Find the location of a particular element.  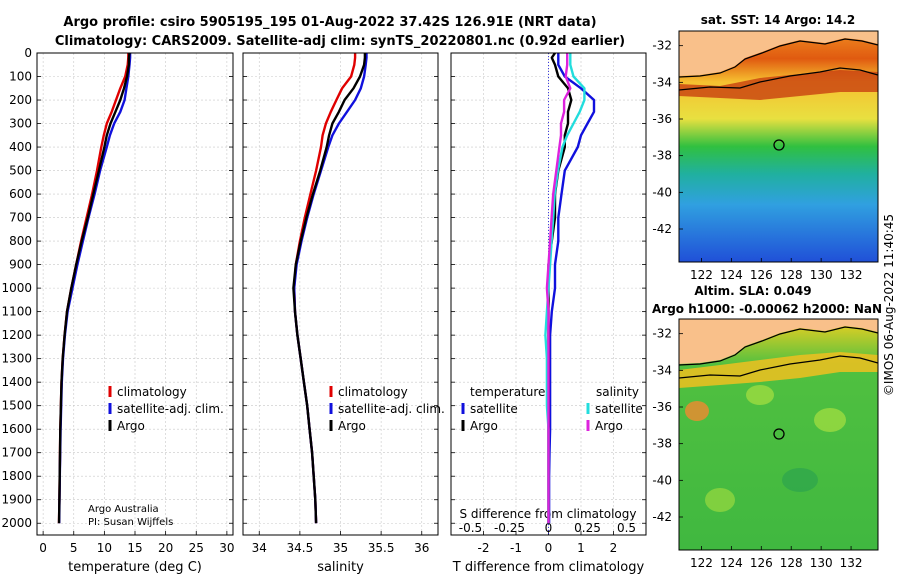

difference-legend-temperature: temperature satellite Argo is located at coordinates (503, 409).